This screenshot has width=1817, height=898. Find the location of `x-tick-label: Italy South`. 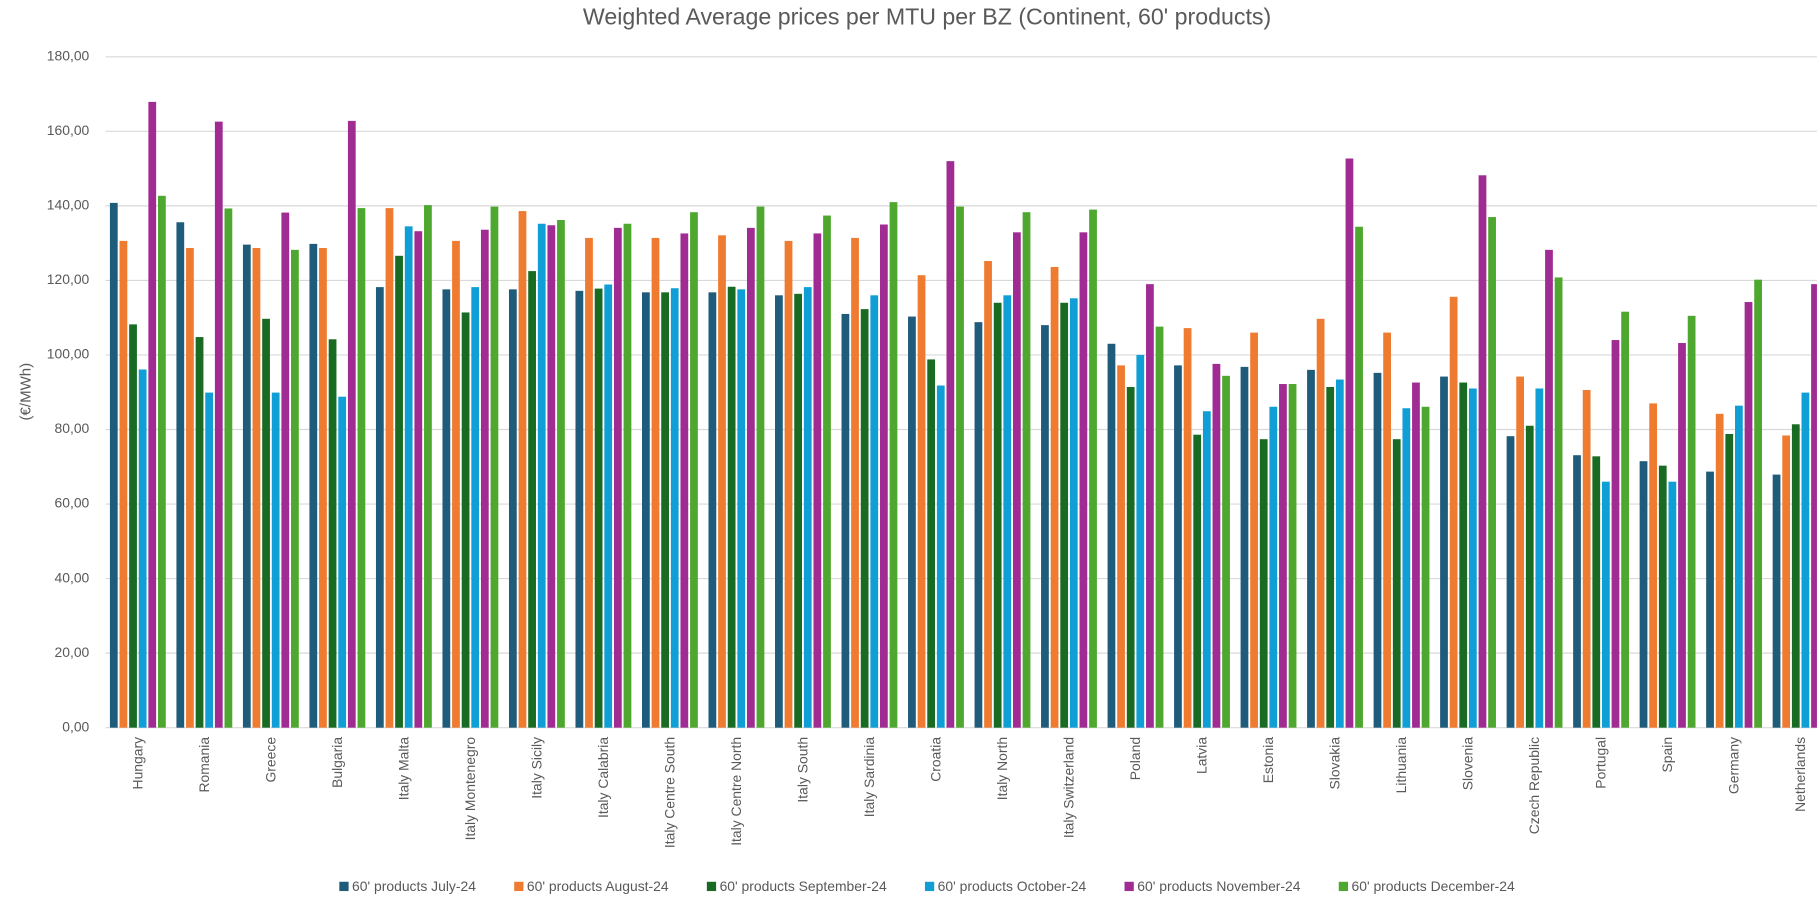

x-tick-label: Italy South is located at coordinates (803, 770).